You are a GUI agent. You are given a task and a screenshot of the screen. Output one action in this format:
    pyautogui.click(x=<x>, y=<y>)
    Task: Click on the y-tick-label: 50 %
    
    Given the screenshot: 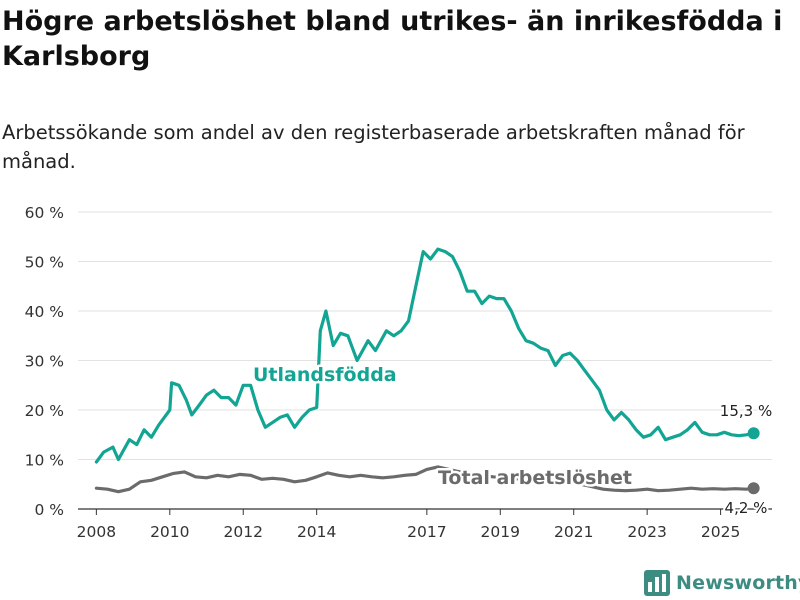 What is the action you would take?
    pyautogui.click(x=44, y=263)
    